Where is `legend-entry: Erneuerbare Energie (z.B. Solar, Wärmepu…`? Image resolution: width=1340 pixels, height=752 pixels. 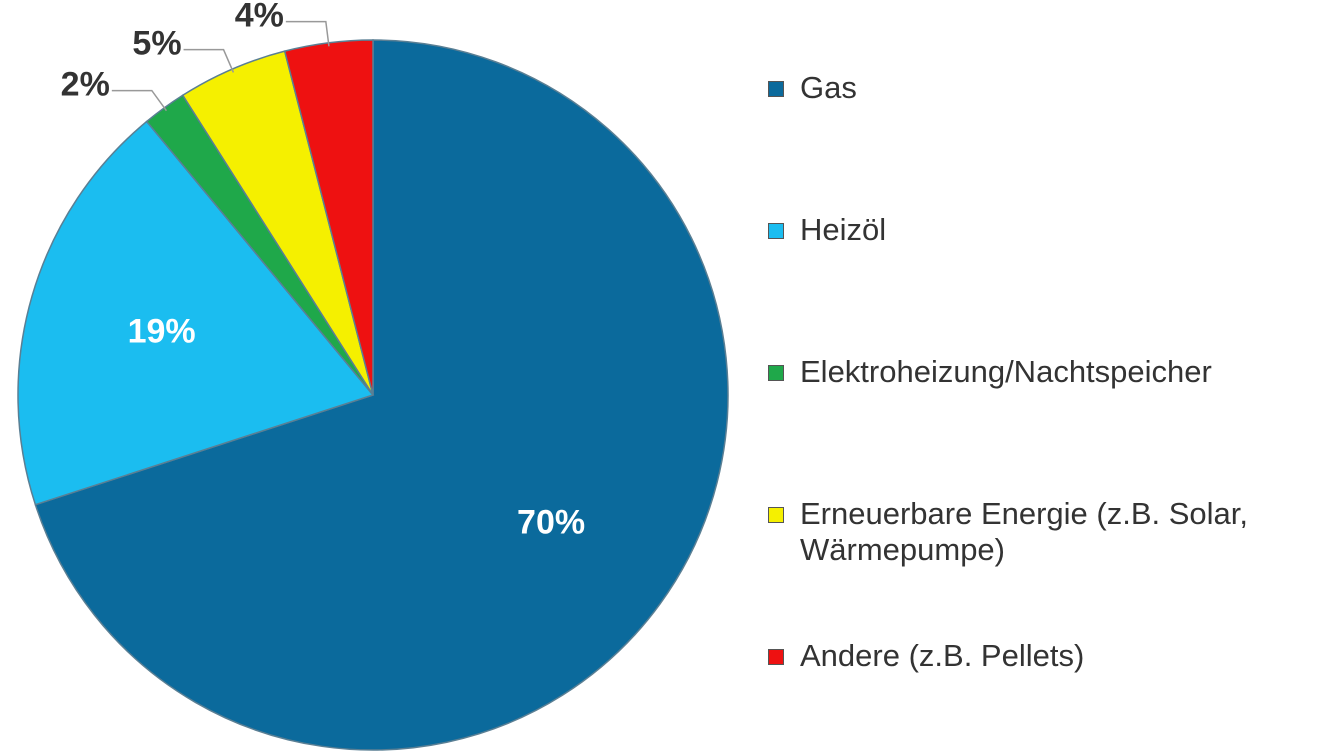
legend-entry: Erneuerbare Energie (z.B. Solar, Wärmepu… is located at coordinates (1053, 532).